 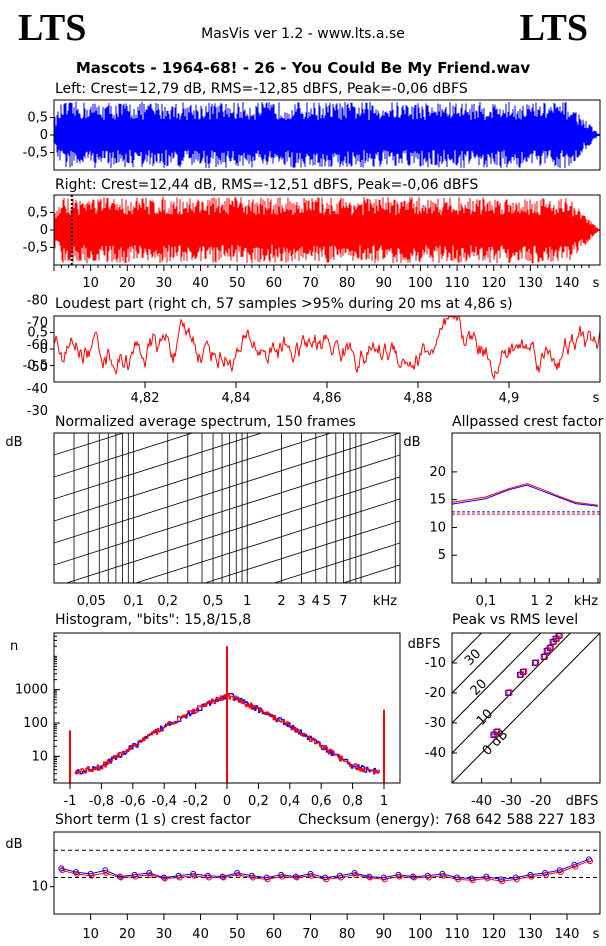 I want to click on right-waveform-ytick-label: 0,5, so click(x=37, y=213).